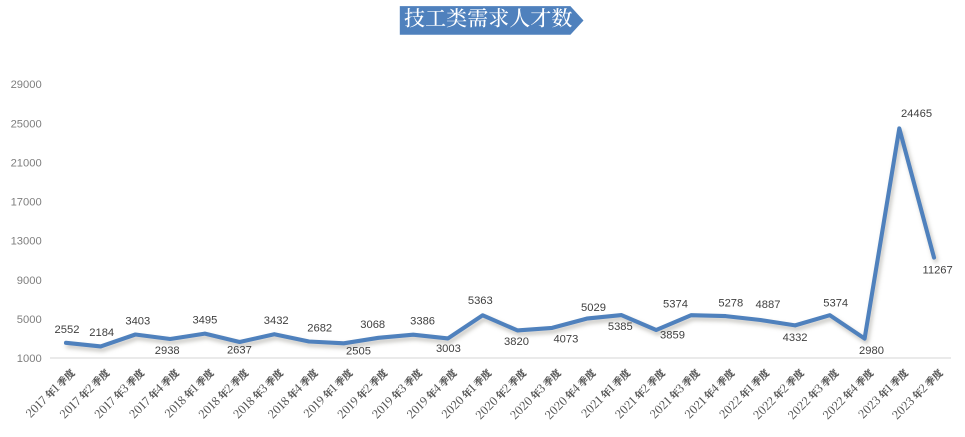  Describe the element at coordinates (239, 350) in the screenshot. I see `svg-text: 2637` at that location.